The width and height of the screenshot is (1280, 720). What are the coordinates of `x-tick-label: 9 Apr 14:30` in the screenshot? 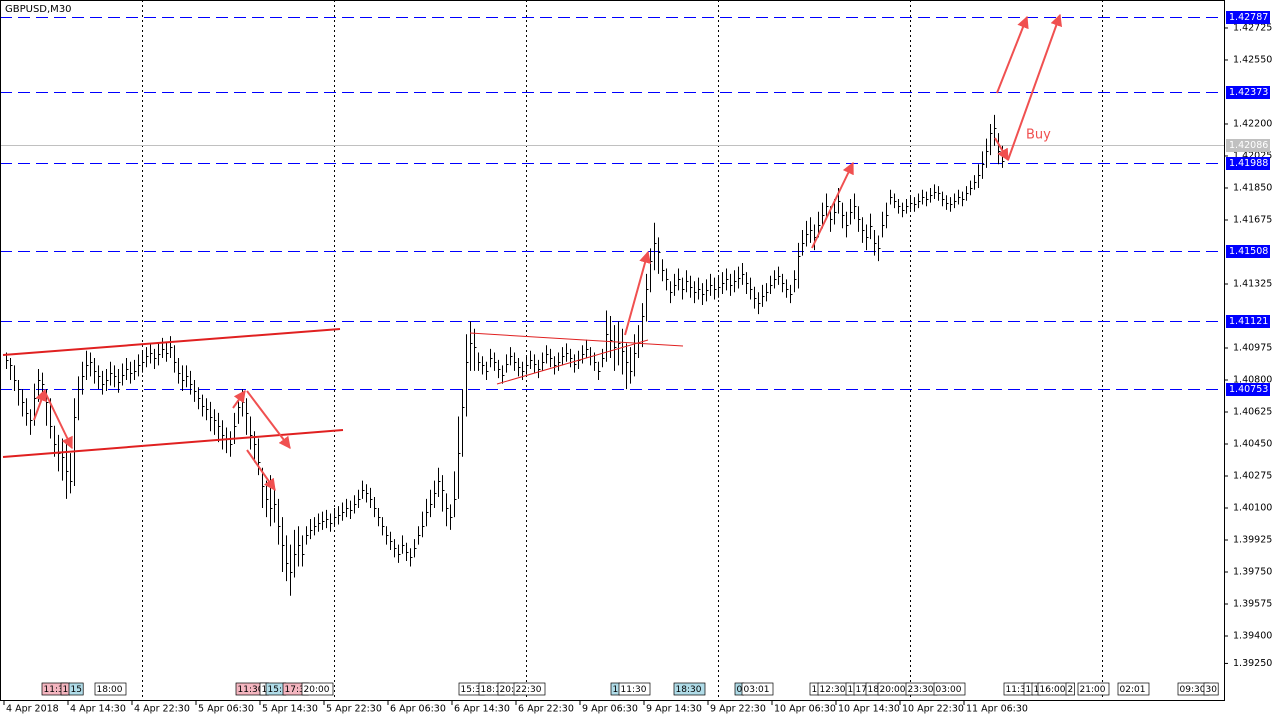 It's located at (674, 709).